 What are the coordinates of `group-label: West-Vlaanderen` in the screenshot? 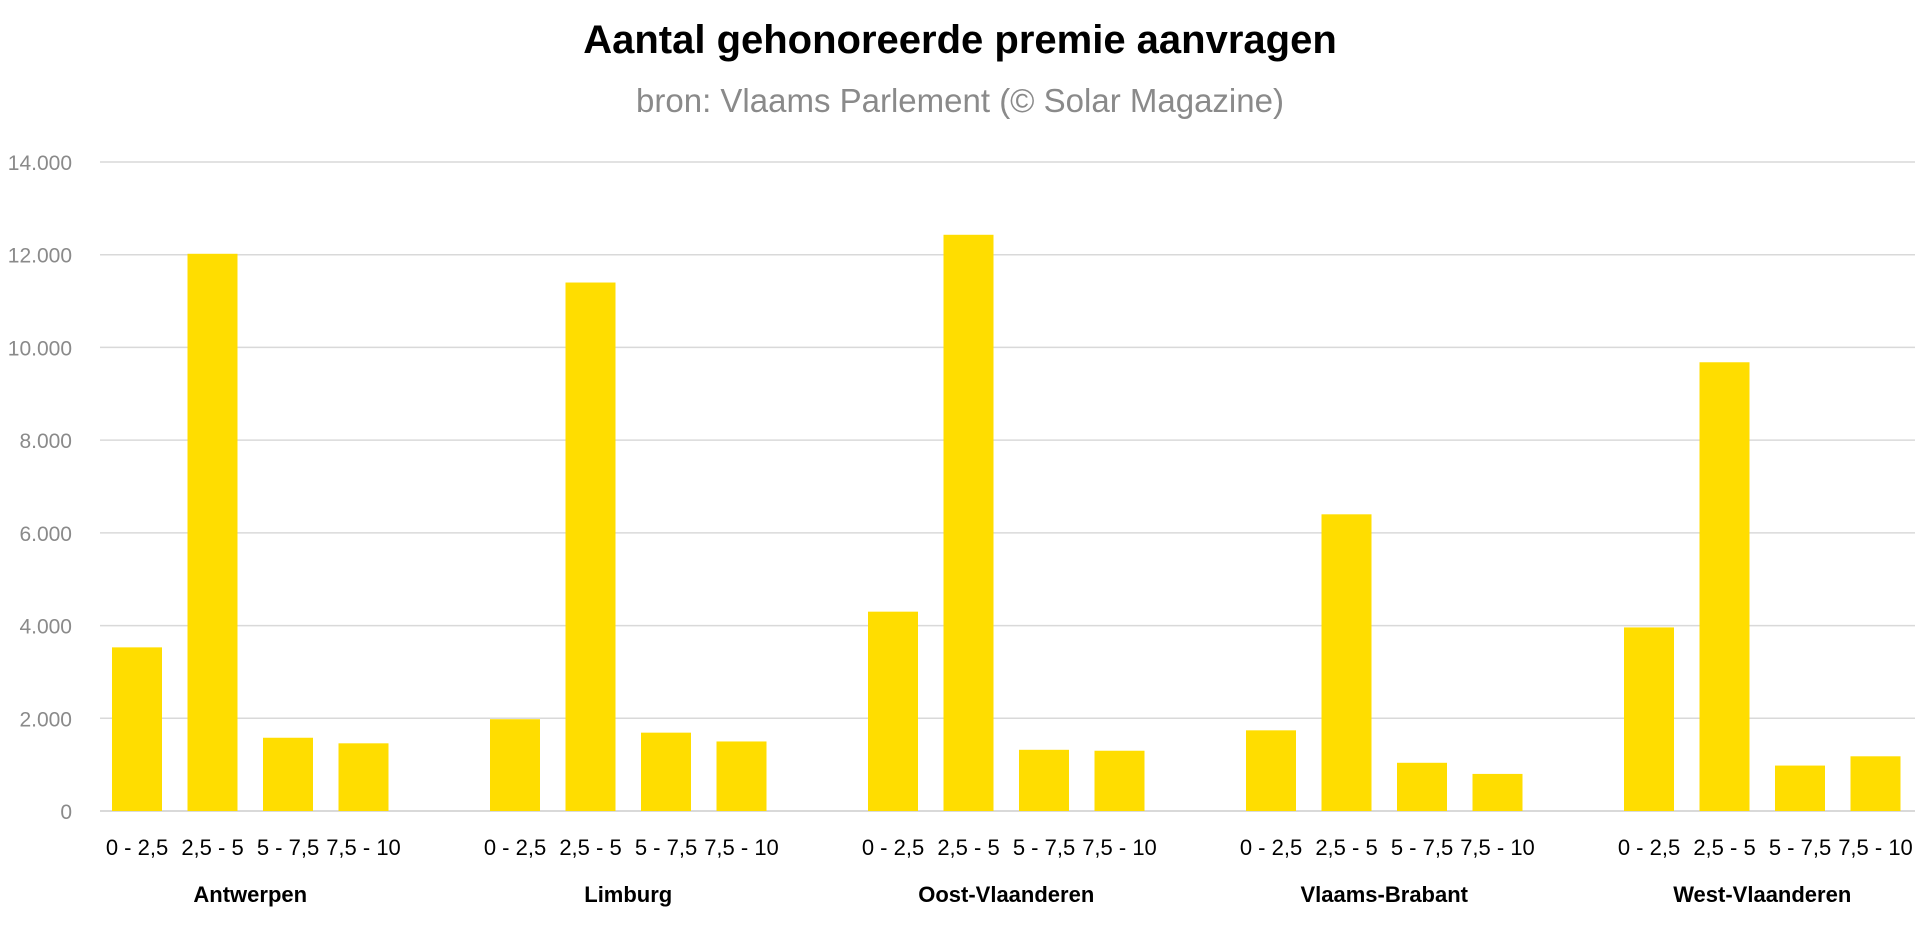 It's located at (1762, 894).